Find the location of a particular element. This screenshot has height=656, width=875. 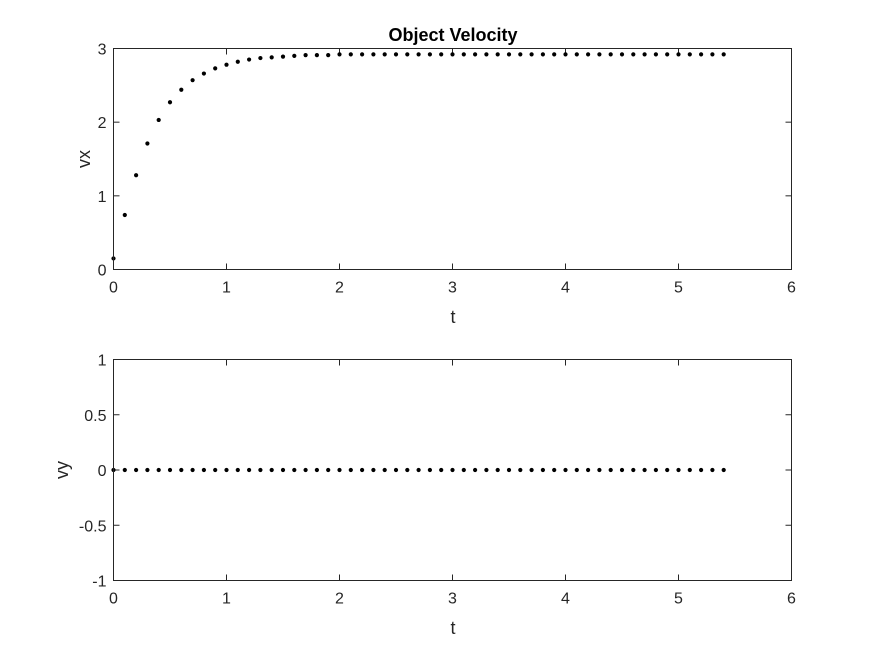

vx-ytick-label: 0 is located at coordinates (102, 271).